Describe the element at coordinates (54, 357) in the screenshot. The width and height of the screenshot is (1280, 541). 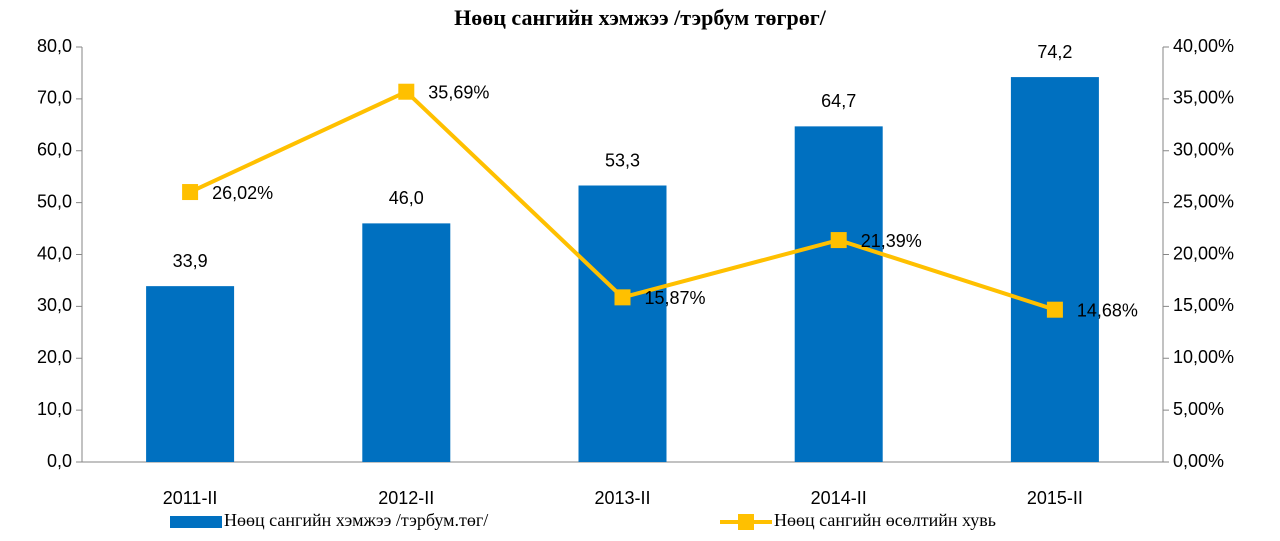
I see `y-tick-label: 20,0` at that location.